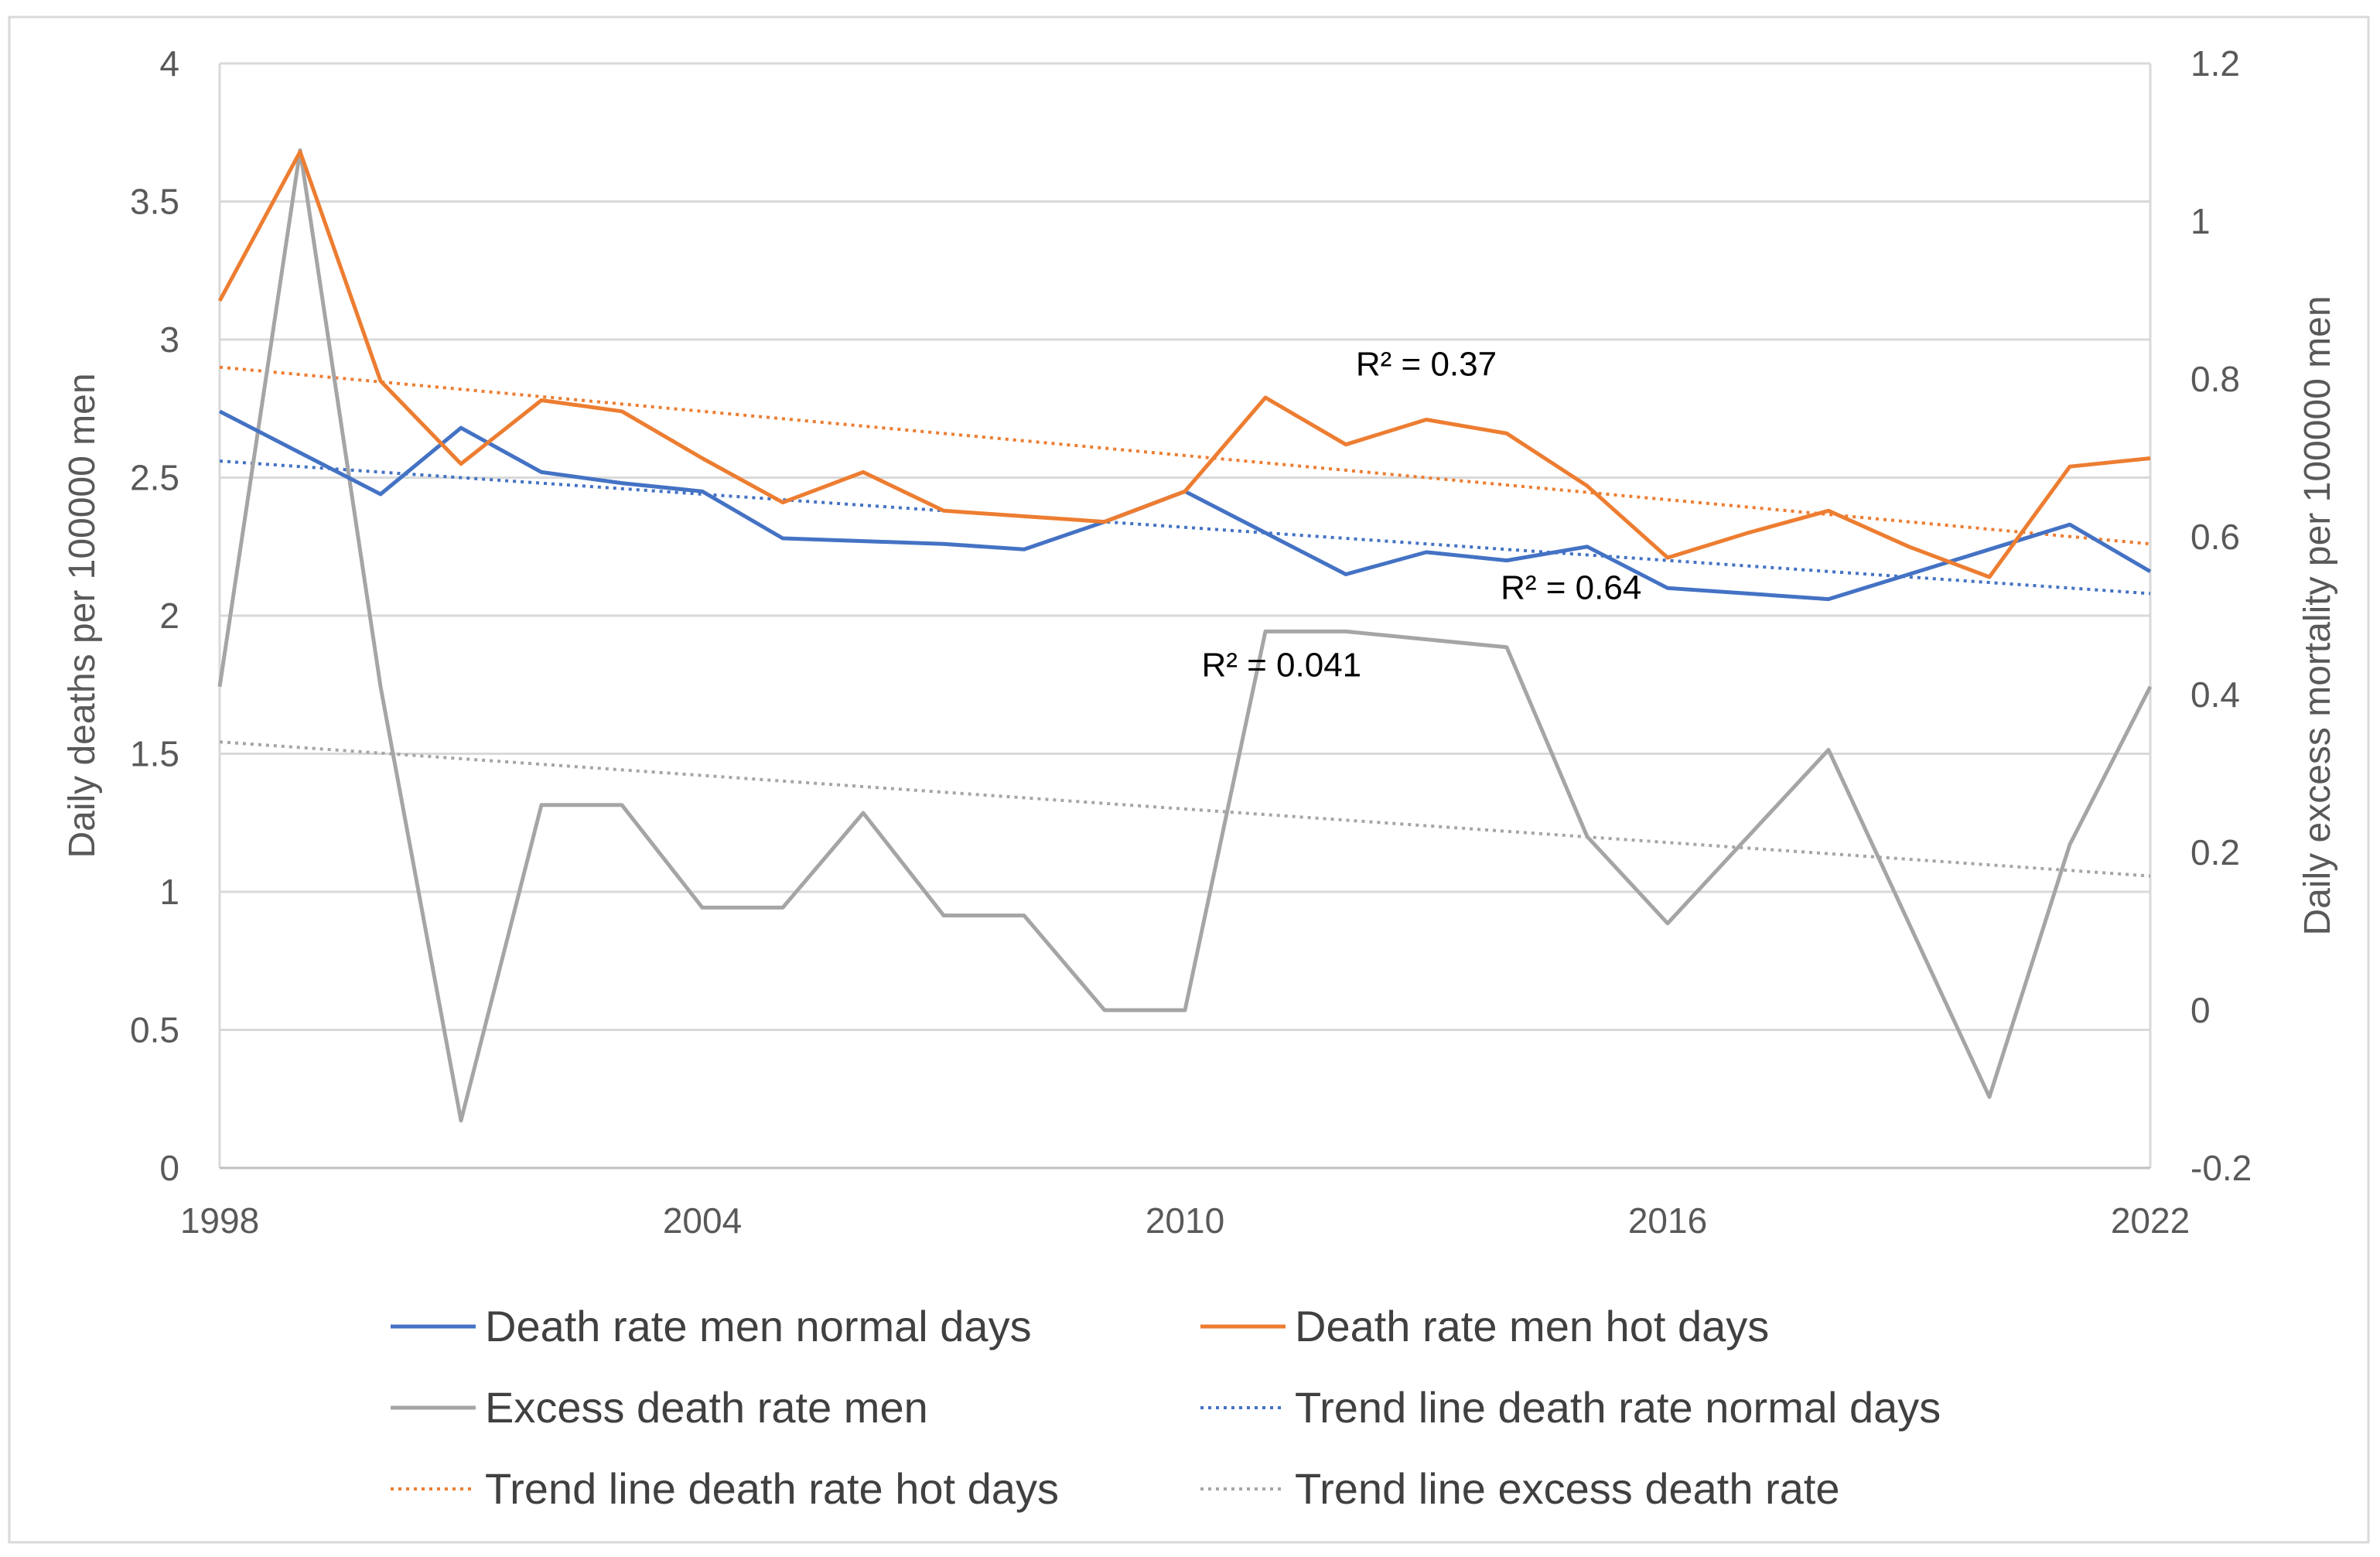  Describe the element at coordinates (1281, 666) in the screenshot. I see `r-squared-label-3: R² = 0.041` at that location.